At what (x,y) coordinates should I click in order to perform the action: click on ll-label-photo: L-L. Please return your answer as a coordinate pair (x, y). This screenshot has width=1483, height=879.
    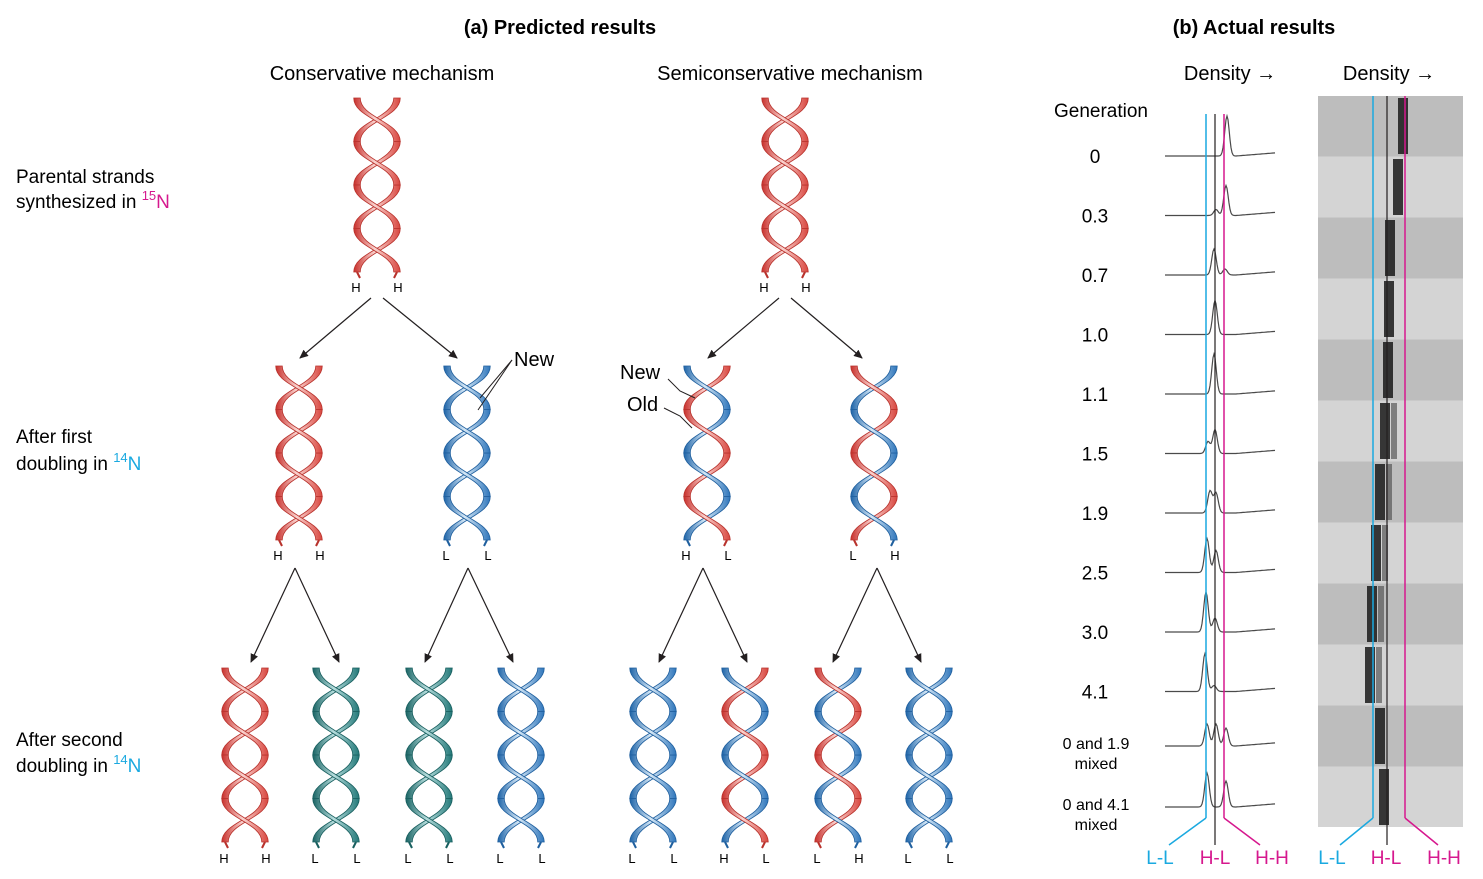
    Looking at the image, I should click on (1331, 858).